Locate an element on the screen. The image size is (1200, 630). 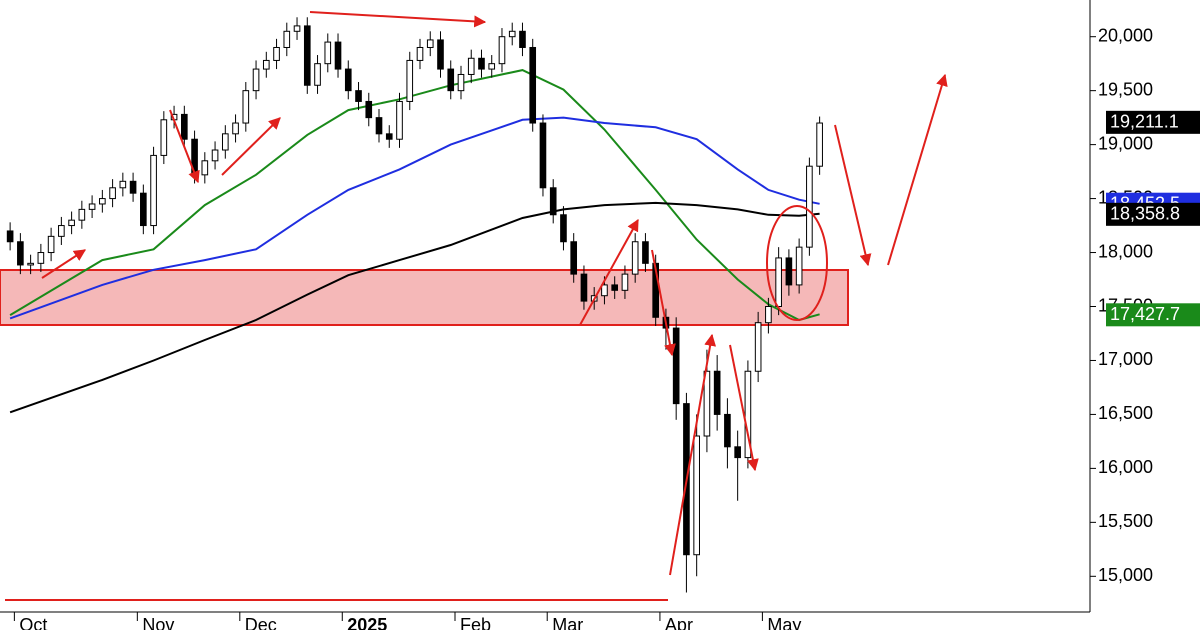
highlight-circle is located at coordinates (797, 263).